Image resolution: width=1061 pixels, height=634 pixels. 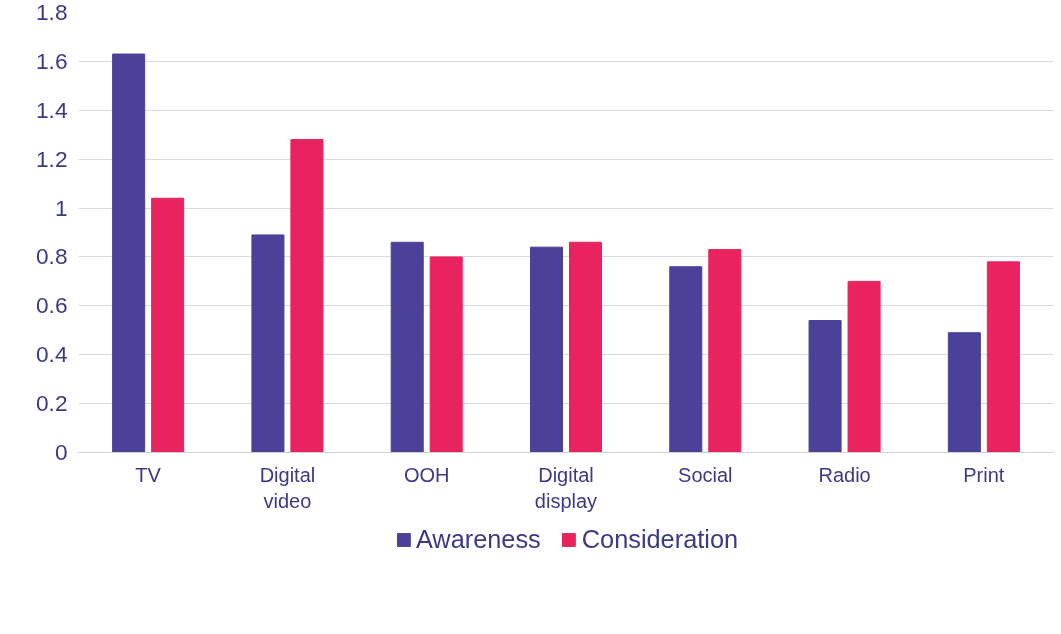 What do you see at coordinates (52, 158) in the screenshot?
I see `y-tick-label: 1.2` at bounding box center [52, 158].